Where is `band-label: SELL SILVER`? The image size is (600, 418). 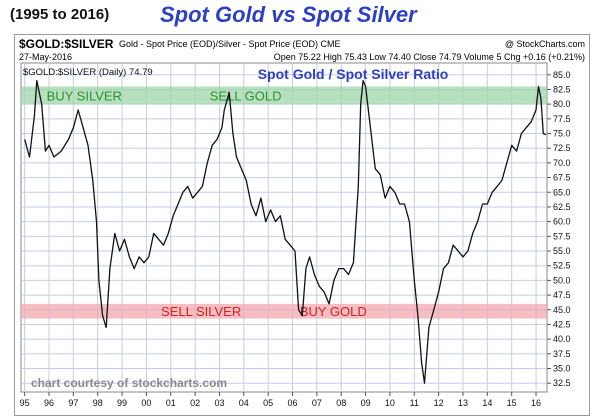 band-label: SELL SILVER is located at coordinates (201, 311).